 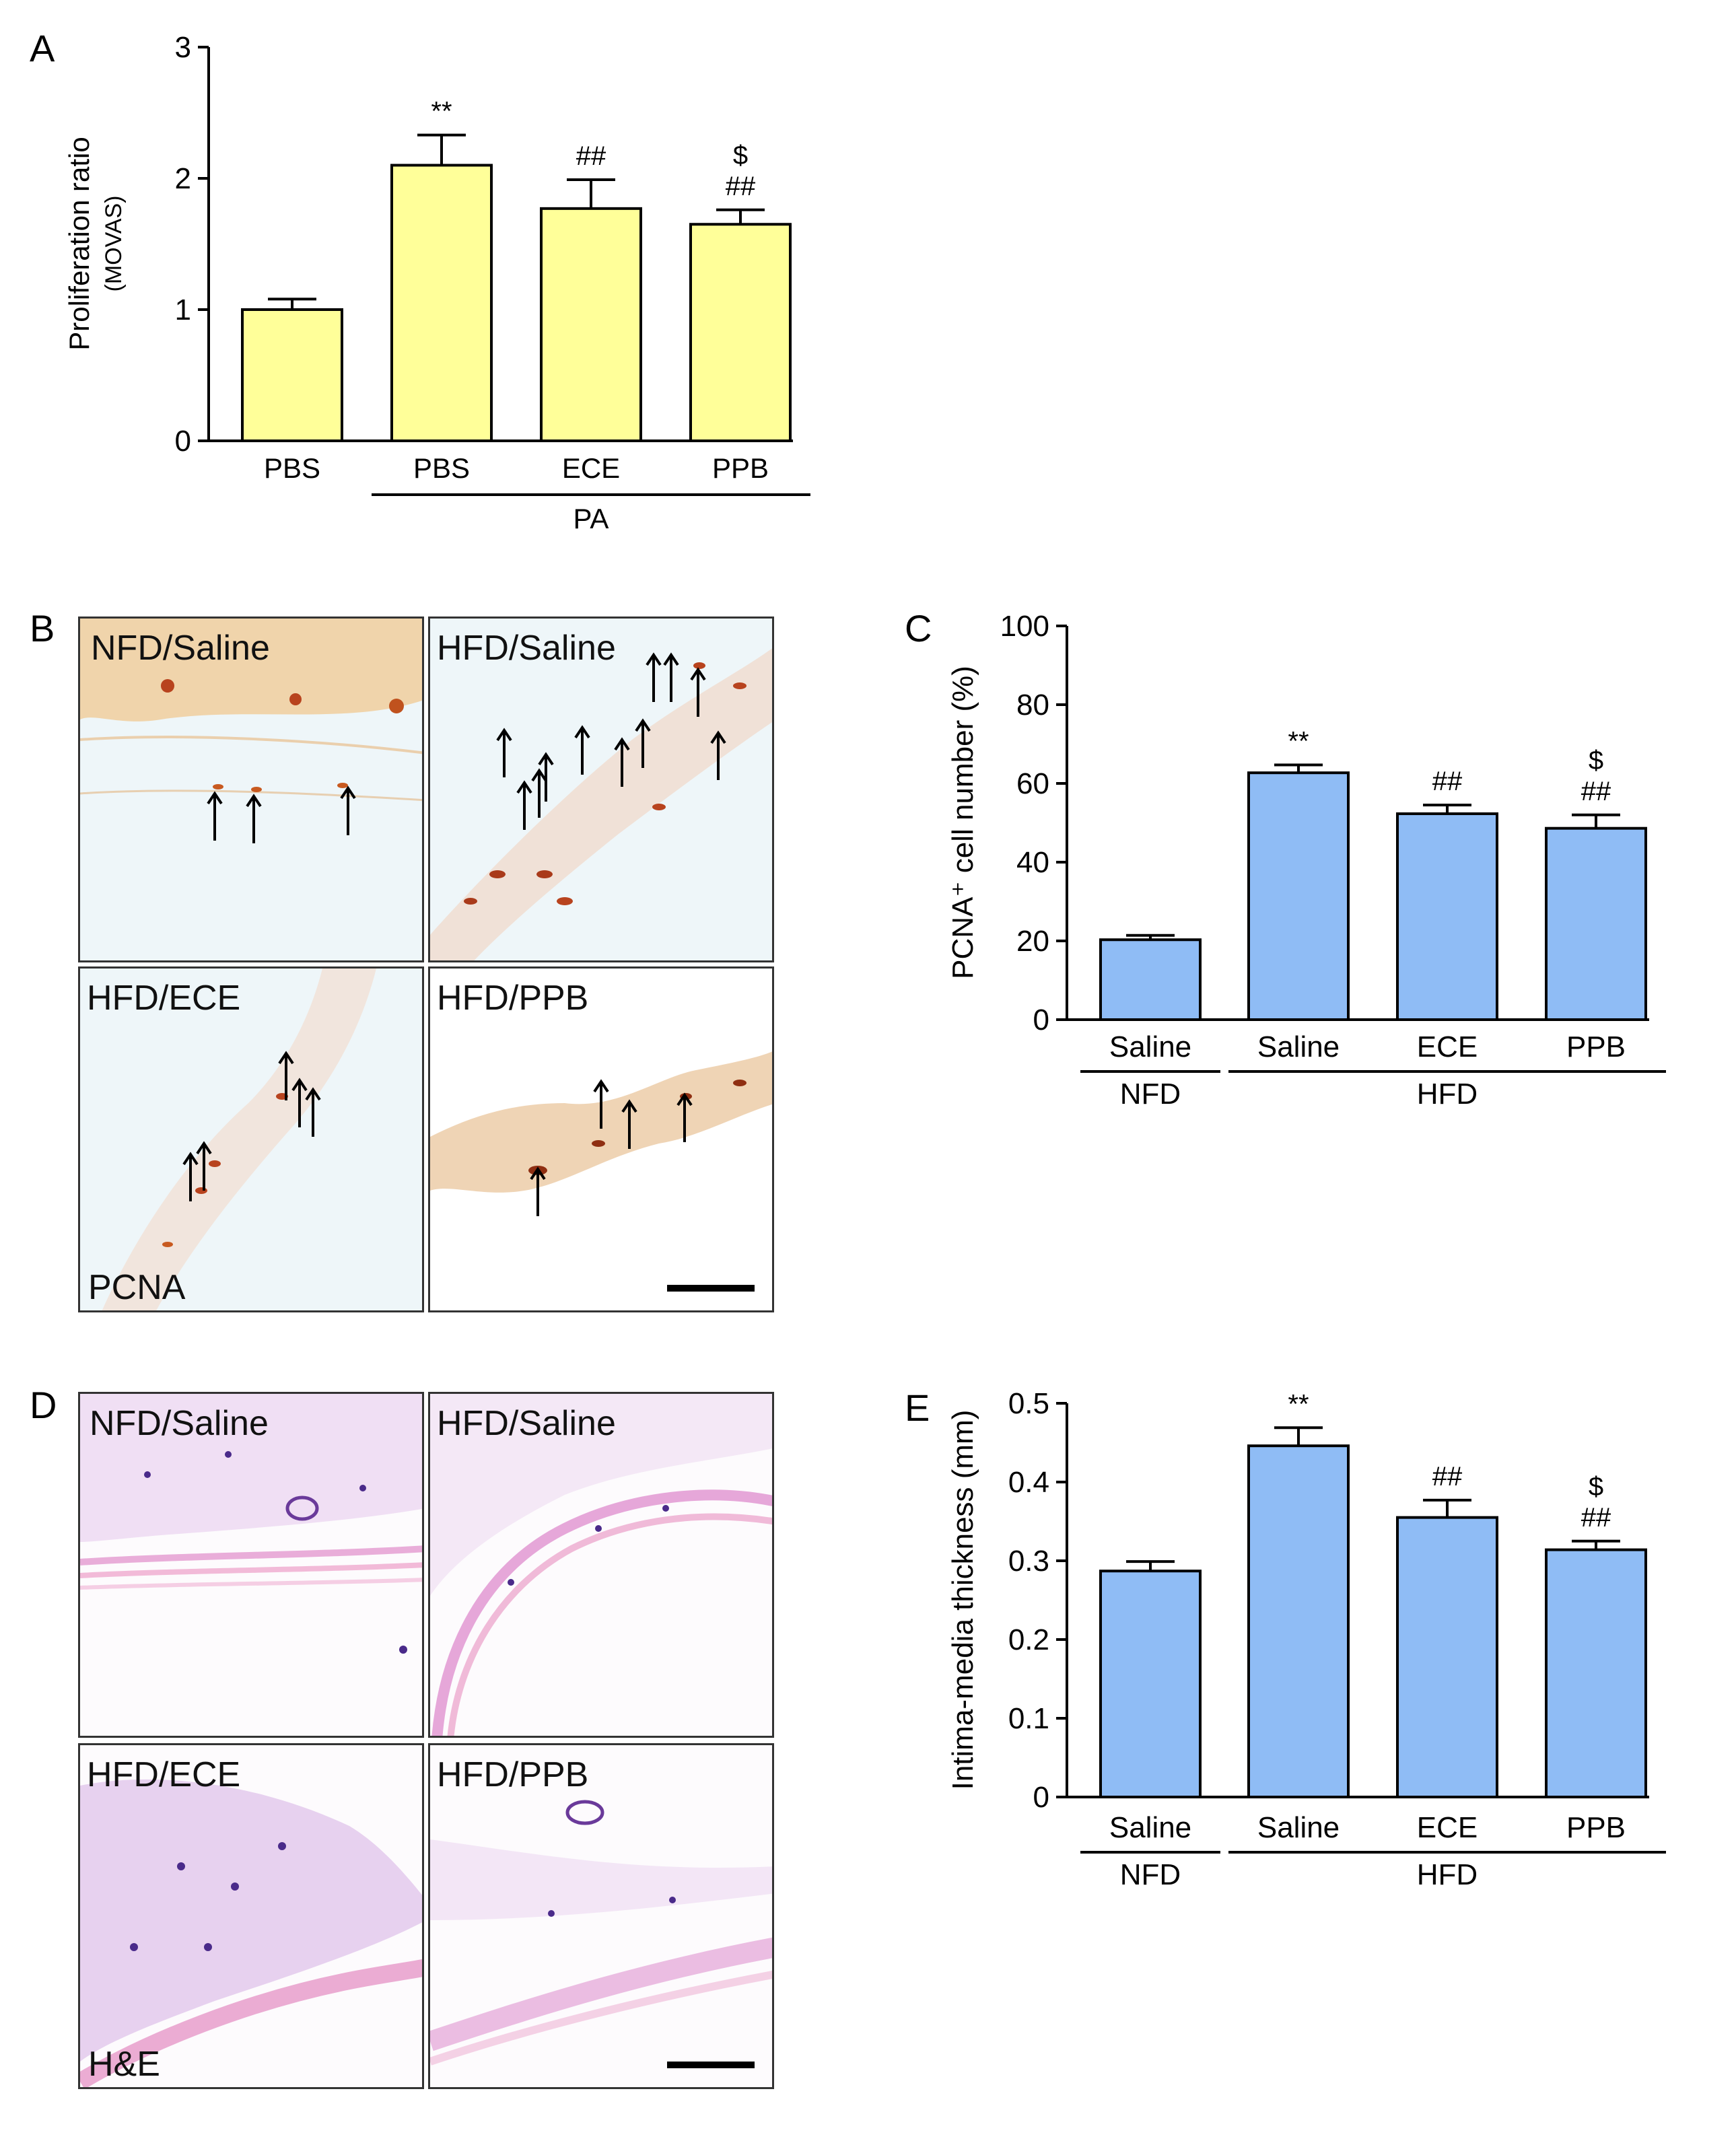 I want to click on y-axis-label: Proliferation ratio, so click(x=79, y=243).